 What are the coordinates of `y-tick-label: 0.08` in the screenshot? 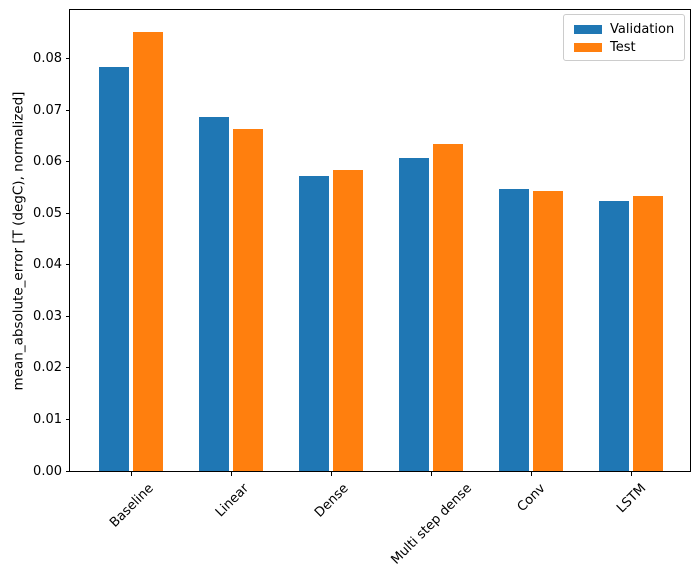 It's located at (47, 59).